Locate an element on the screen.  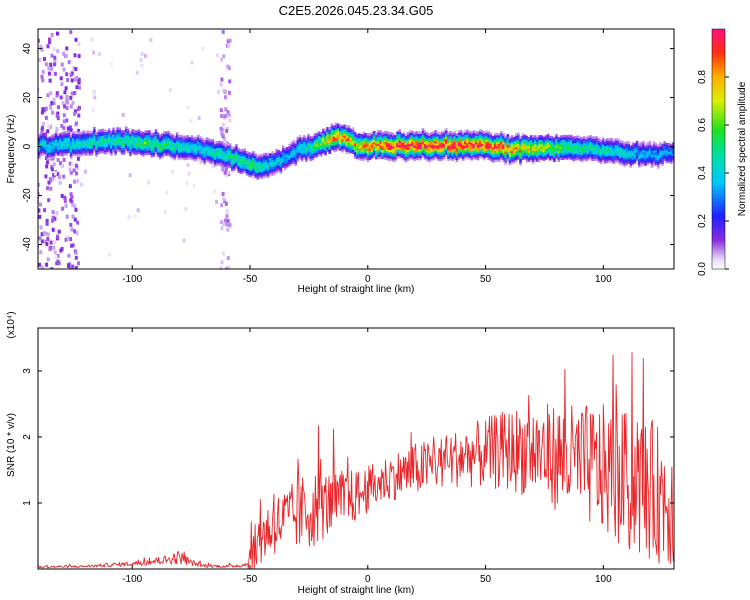
colorbar-tick-label: 0.2 is located at coordinates (702, 221).